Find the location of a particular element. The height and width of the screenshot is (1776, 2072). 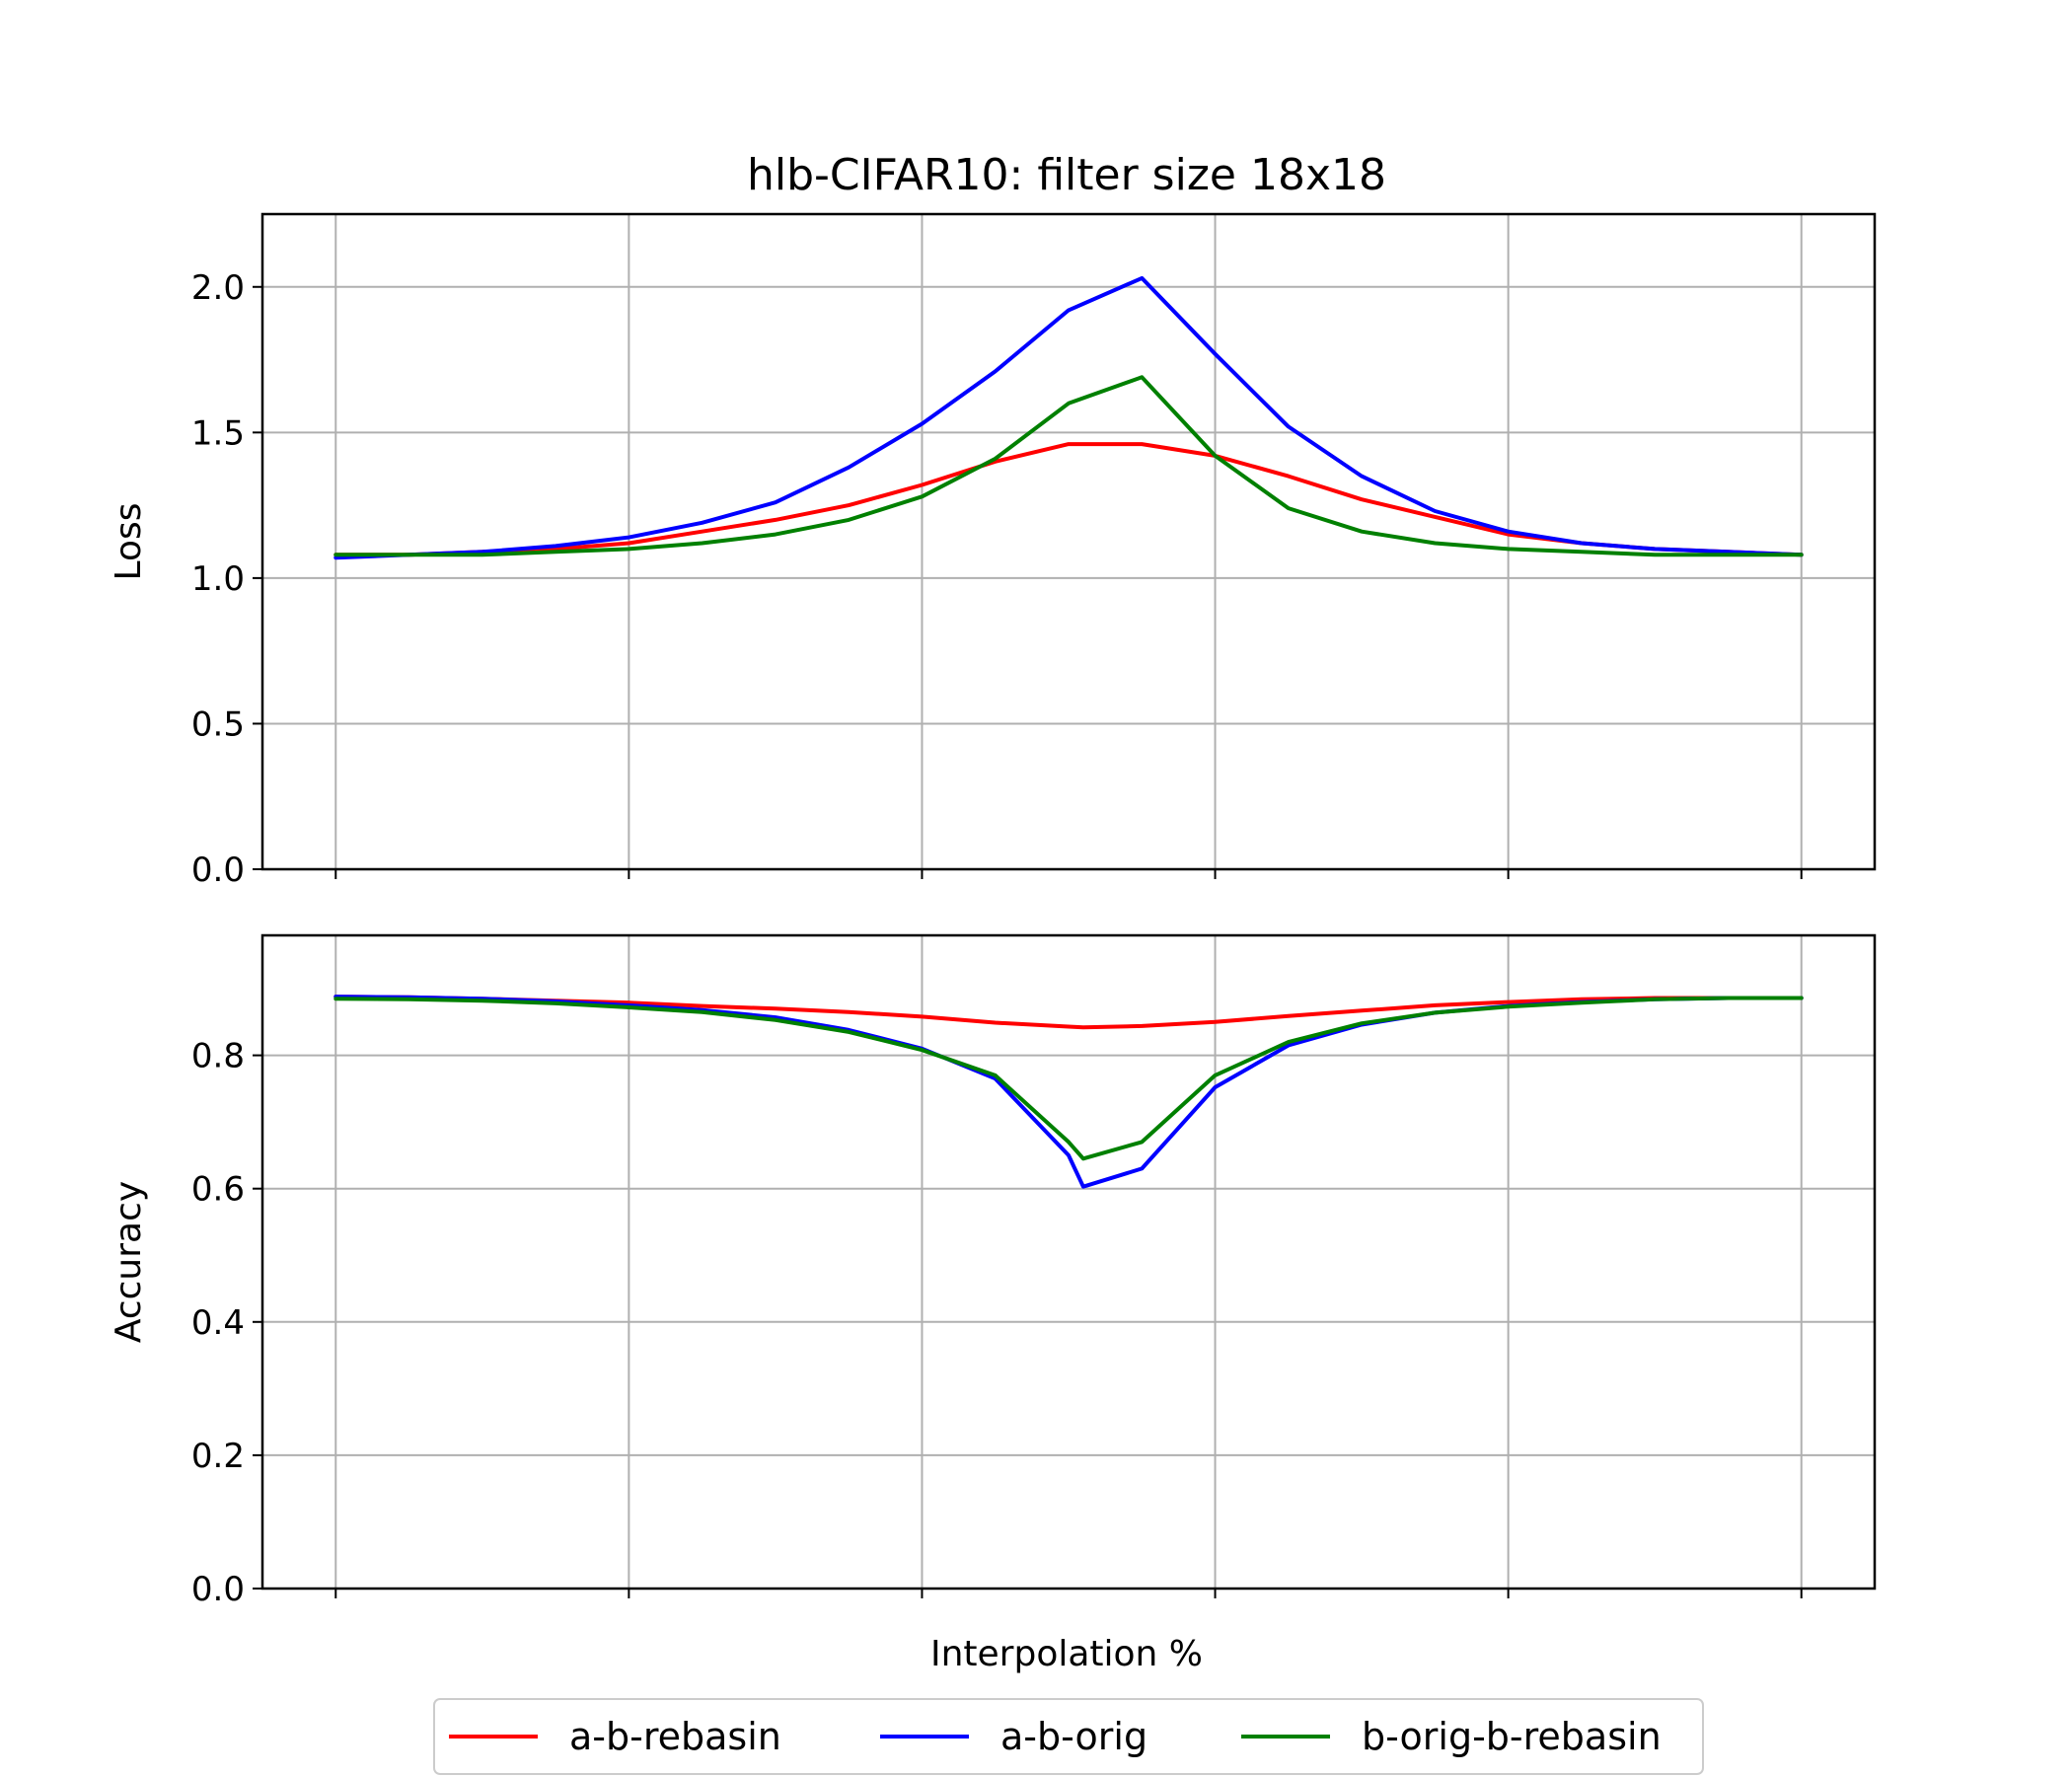

loss-lines is located at coordinates (1069, 418).